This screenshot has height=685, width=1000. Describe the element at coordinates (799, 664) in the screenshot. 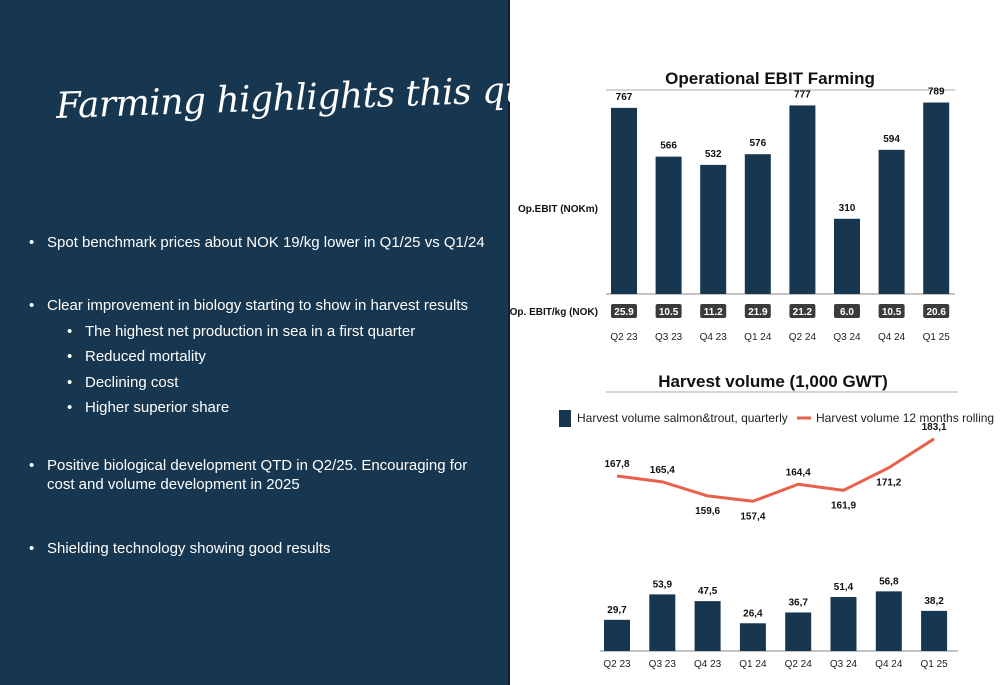

I see `harvest-x-tick-label: Q2 24` at that location.